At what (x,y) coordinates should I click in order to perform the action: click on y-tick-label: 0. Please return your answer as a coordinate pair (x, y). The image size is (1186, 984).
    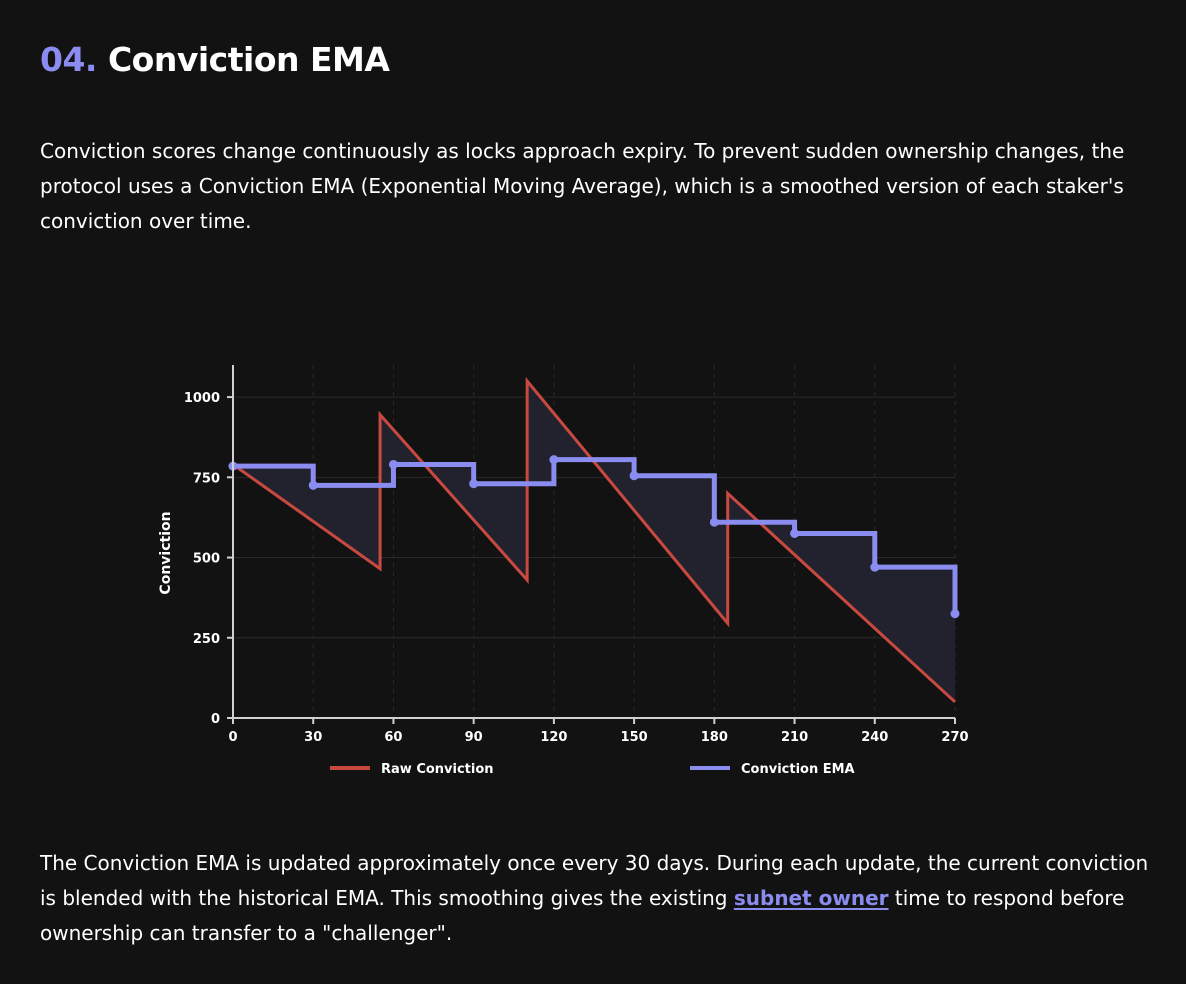
    Looking at the image, I should click on (215, 719).